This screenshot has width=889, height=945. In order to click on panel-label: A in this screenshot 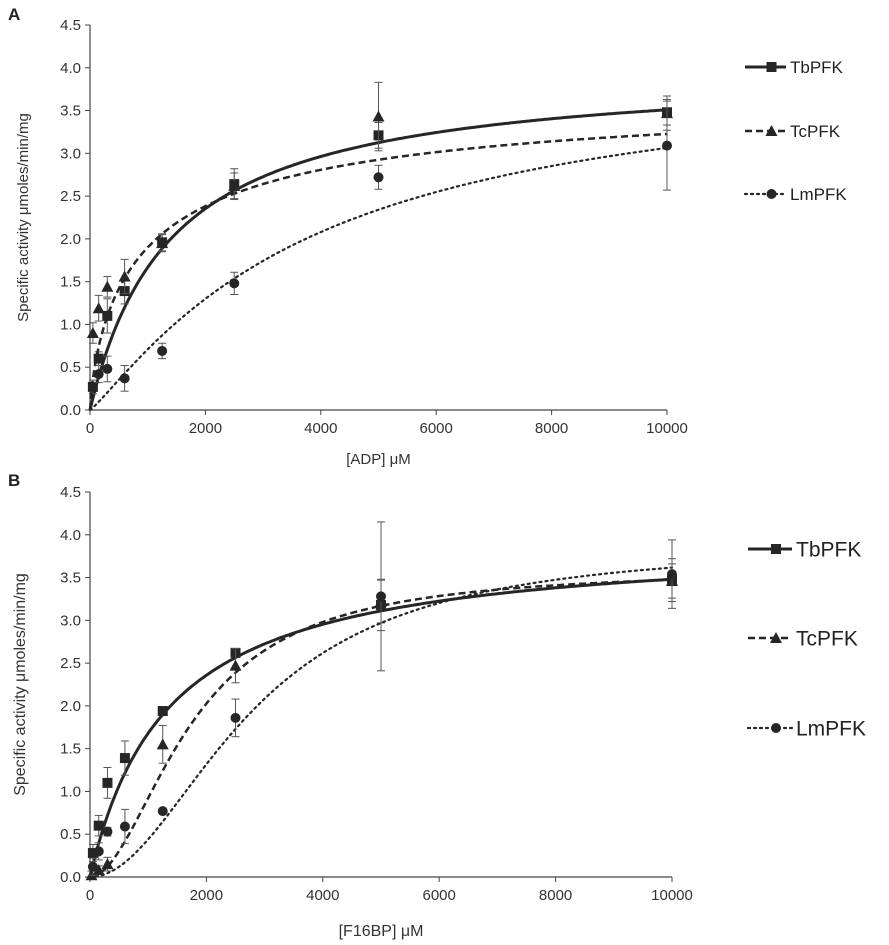, I will do `click(14, 14)`.